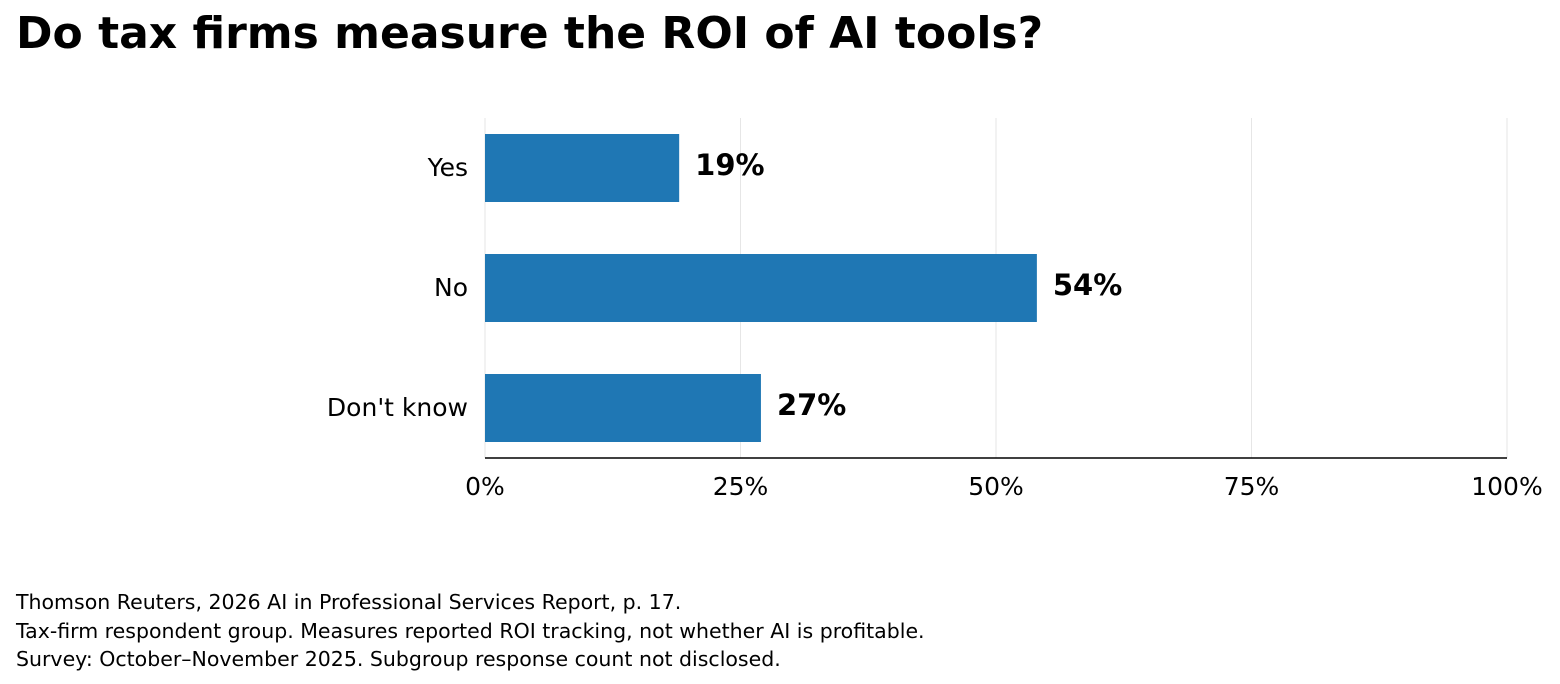  What do you see at coordinates (1506, 486) in the screenshot?
I see `x-tick-label: 100%` at bounding box center [1506, 486].